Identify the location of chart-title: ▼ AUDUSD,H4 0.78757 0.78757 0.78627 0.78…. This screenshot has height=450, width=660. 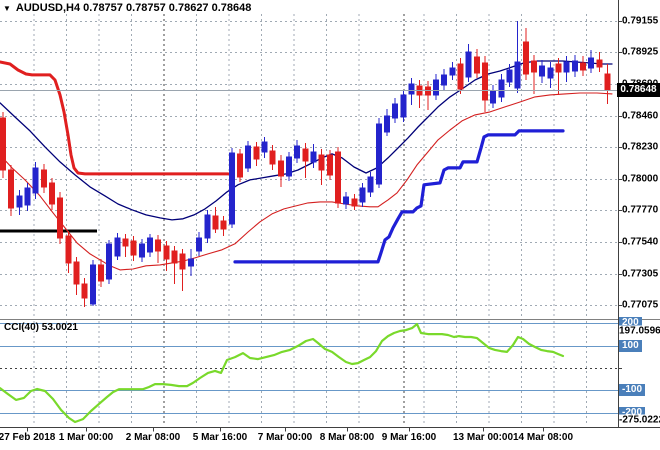
(127, 8).